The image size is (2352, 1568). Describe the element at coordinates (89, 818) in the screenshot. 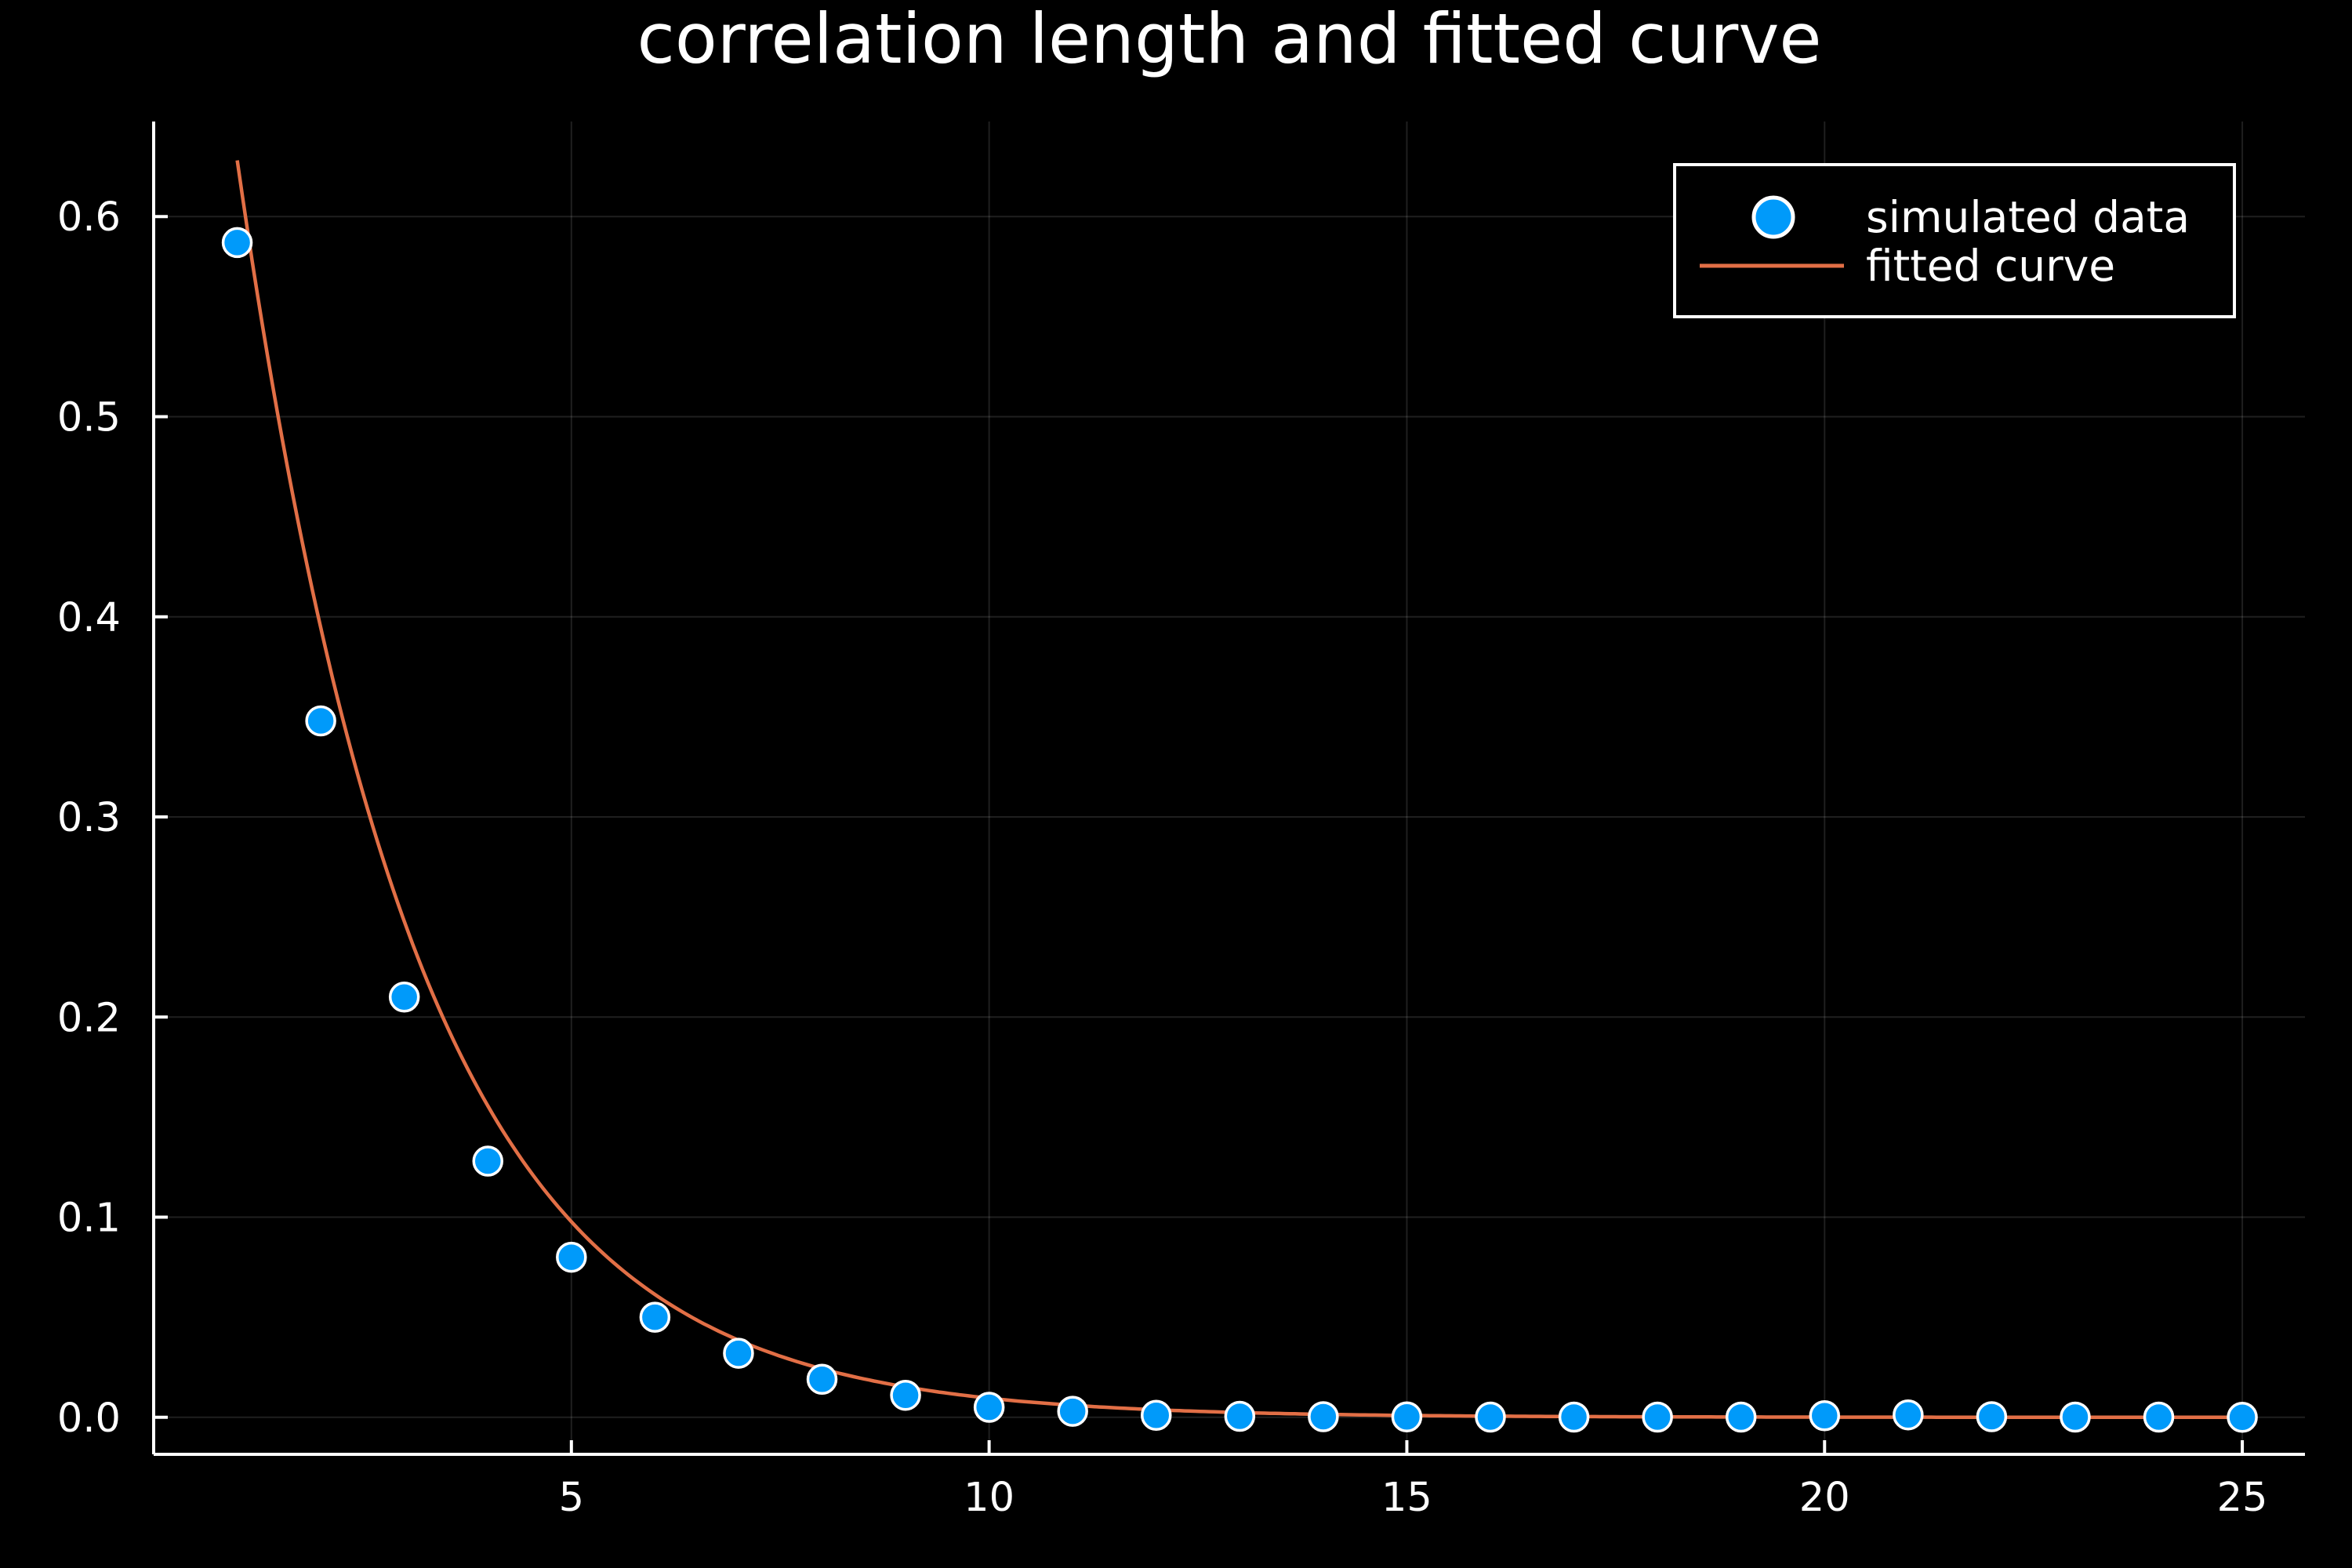

I see `y-tick-label: 0.3` at that location.